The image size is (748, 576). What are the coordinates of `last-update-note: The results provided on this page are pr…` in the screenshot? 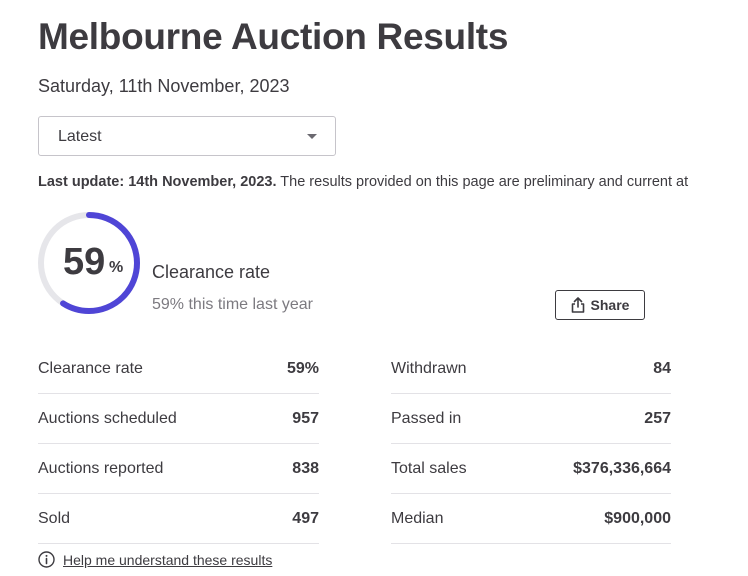 It's located at (482, 182).